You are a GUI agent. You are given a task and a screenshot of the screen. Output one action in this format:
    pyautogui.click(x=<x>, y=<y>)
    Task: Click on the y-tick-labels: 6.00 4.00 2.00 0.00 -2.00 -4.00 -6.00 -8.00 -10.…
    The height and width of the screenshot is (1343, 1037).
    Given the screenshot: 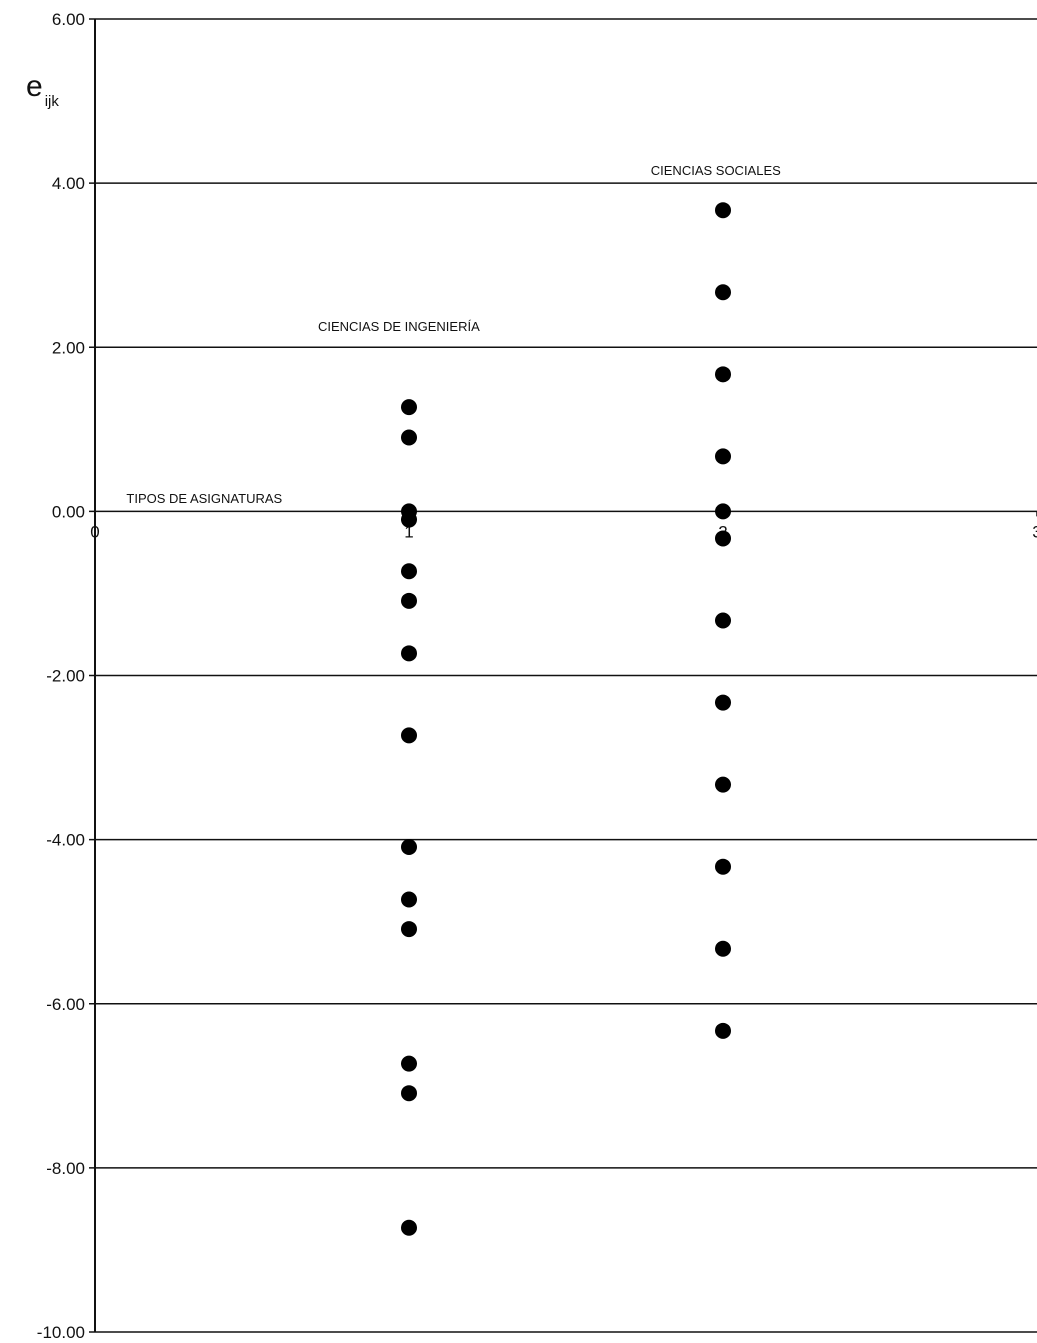 What is the action you would take?
    pyautogui.click(x=61, y=676)
    